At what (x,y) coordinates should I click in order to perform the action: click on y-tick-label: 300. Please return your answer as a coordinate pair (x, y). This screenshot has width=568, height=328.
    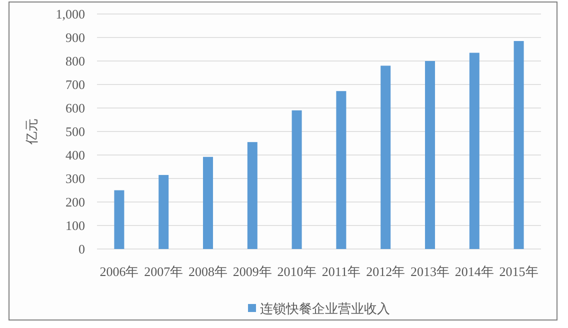
    Looking at the image, I should click on (75, 178).